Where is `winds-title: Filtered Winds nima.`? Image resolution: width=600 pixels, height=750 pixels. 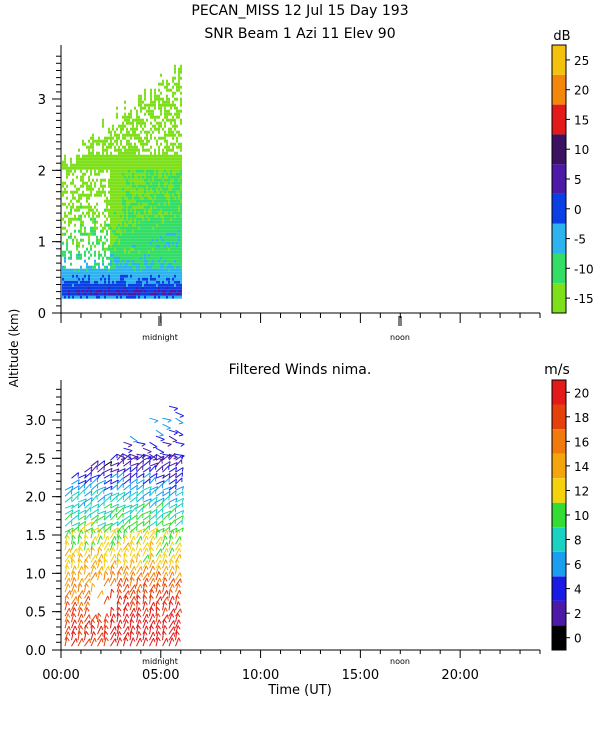 winds-title: Filtered Winds nima. is located at coordinates (300, 370).